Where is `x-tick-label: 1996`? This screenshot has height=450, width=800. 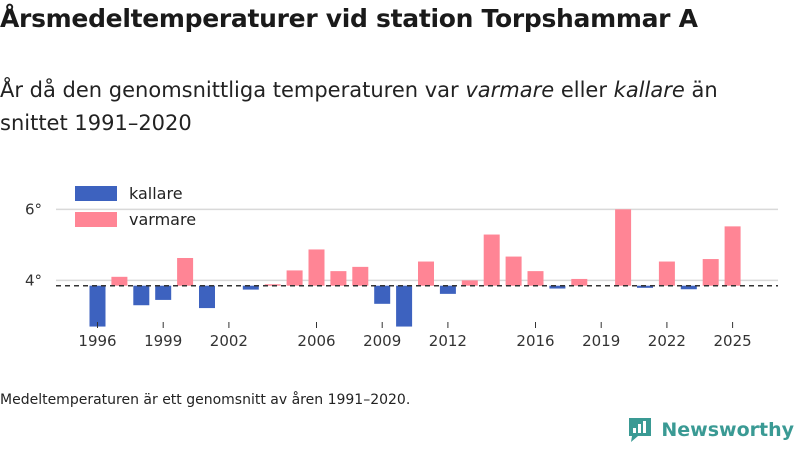
x-tick-label: 1996 is located at coordinates (97, 341).